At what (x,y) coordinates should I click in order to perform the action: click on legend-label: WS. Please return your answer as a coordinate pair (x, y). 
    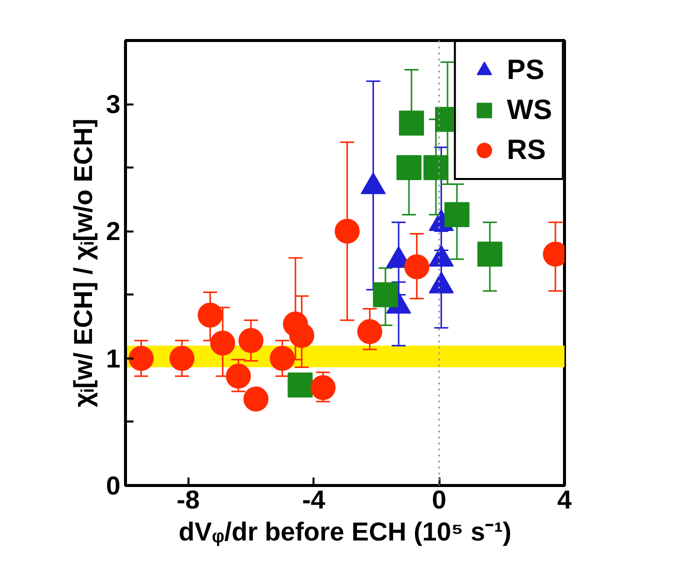
    Looking at the image, I should click on (529, 110).